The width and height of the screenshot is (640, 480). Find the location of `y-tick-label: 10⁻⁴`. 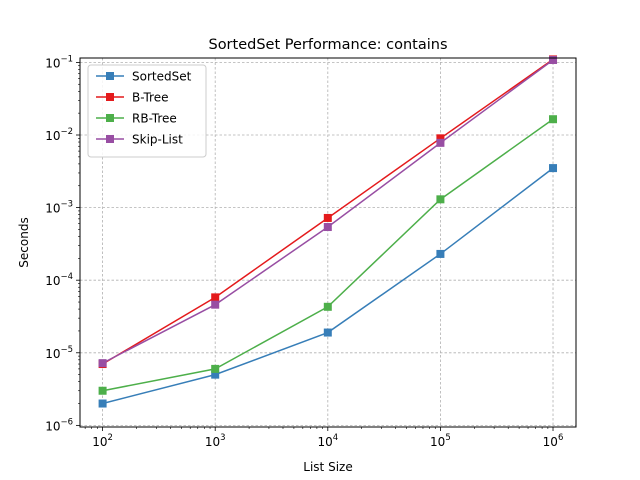

y-tick-label: 10⁻⁴ is located at coordinates (59, 280).